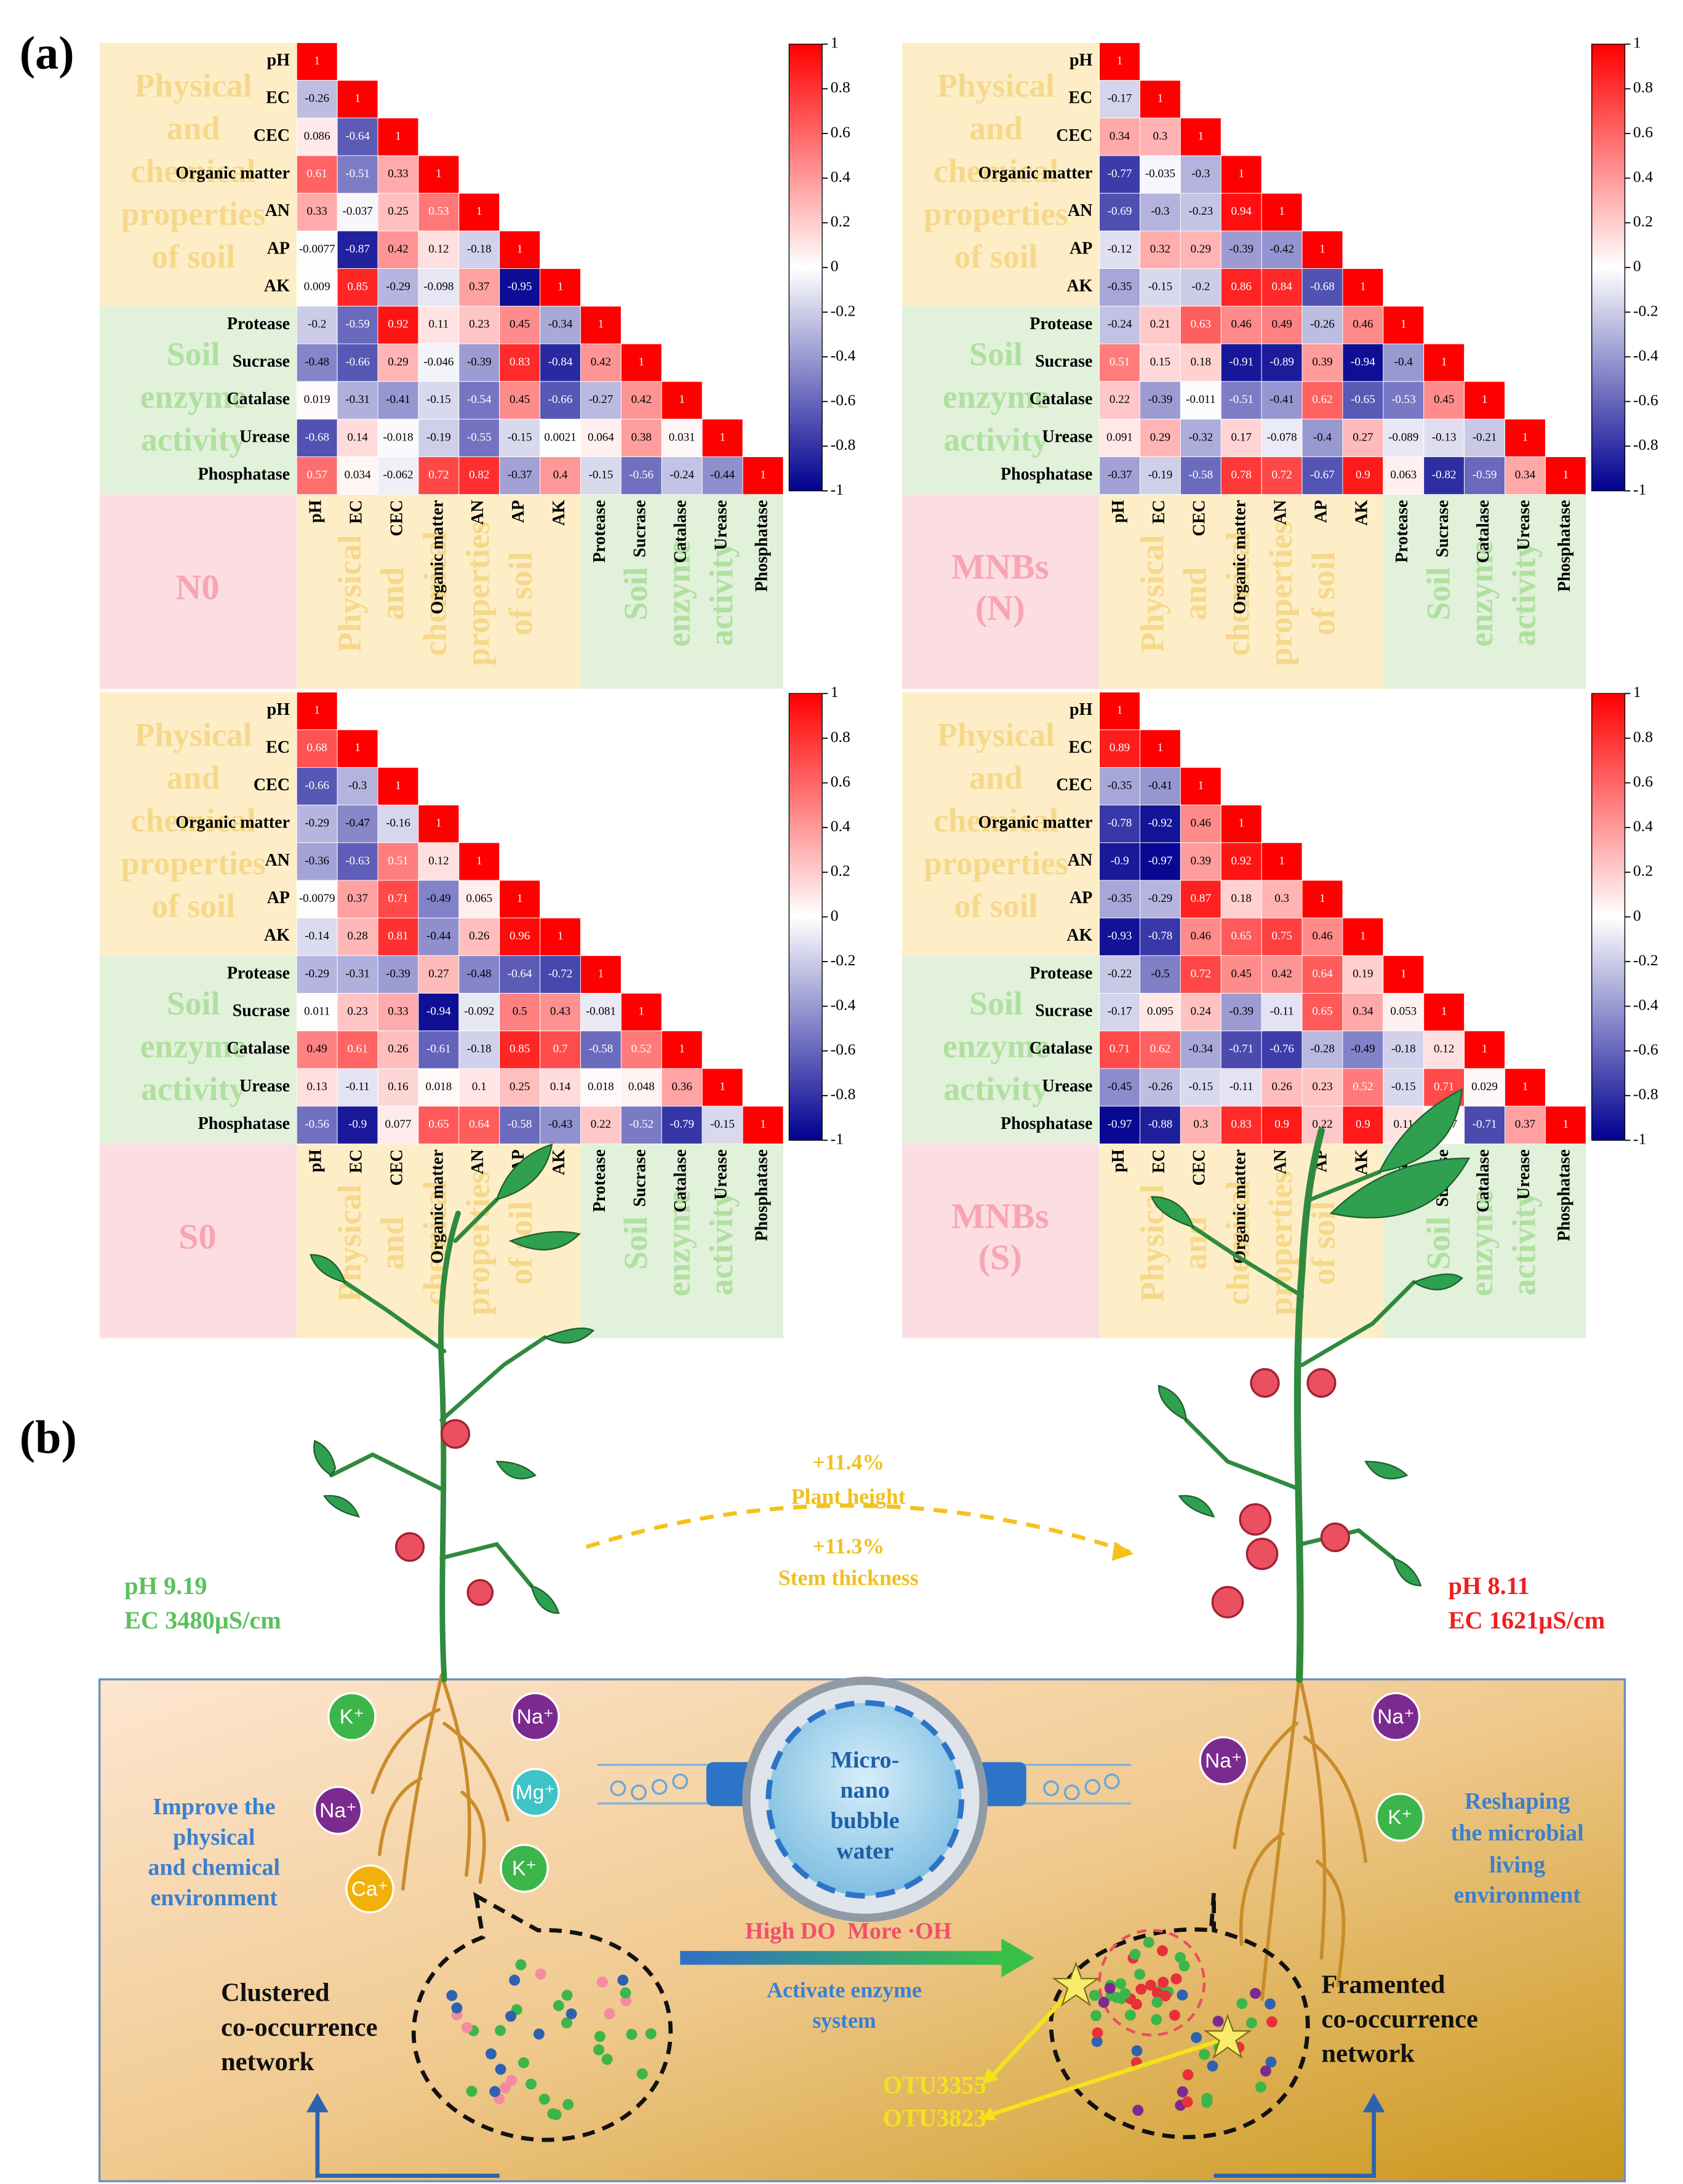  I want to click on cell-value: 0.25, so click(520, 1086).